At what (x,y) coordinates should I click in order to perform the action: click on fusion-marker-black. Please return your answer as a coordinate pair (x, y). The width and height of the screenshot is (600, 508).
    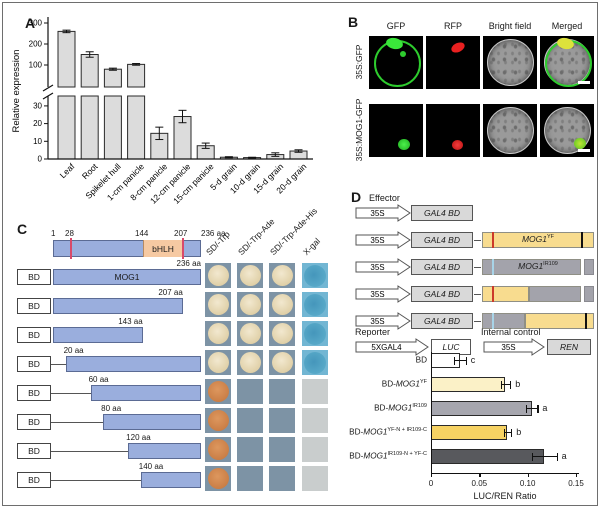
    Looking at the image, I should click on (581, 240).